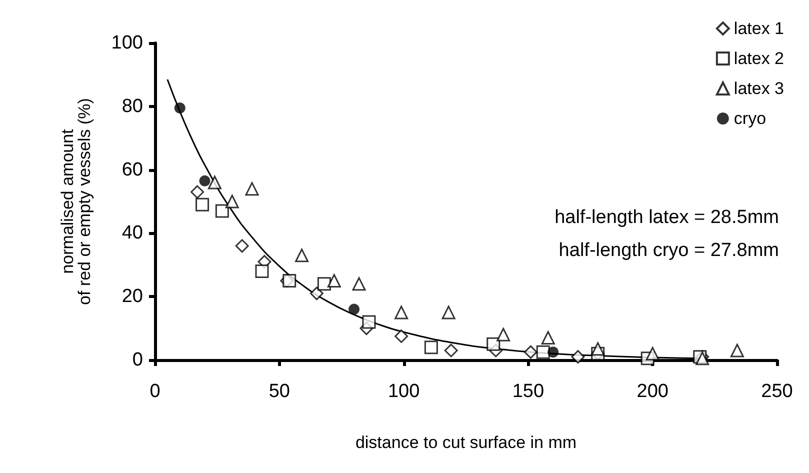 Image resolution: width=809 pixels, height=473 pixels. I want to click on x-axis-title: distance to cut surface in mm, so click(466, 442).